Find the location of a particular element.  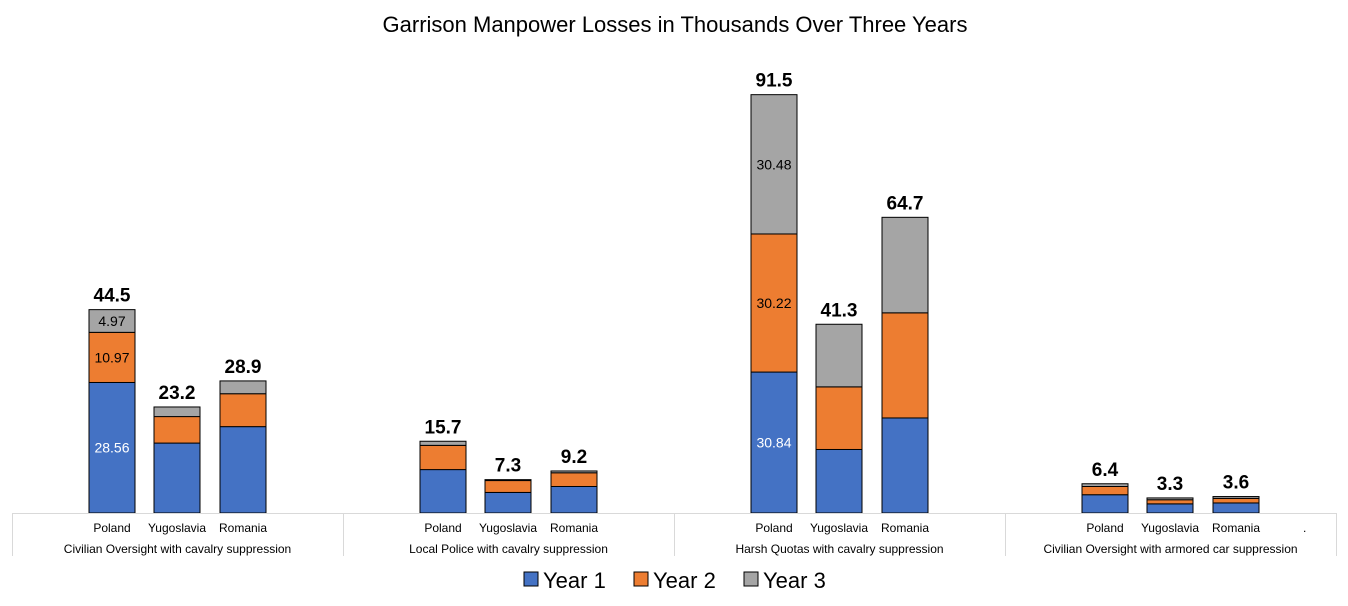

bar-total-label: 28.9 is located at coordinates (243, 367).